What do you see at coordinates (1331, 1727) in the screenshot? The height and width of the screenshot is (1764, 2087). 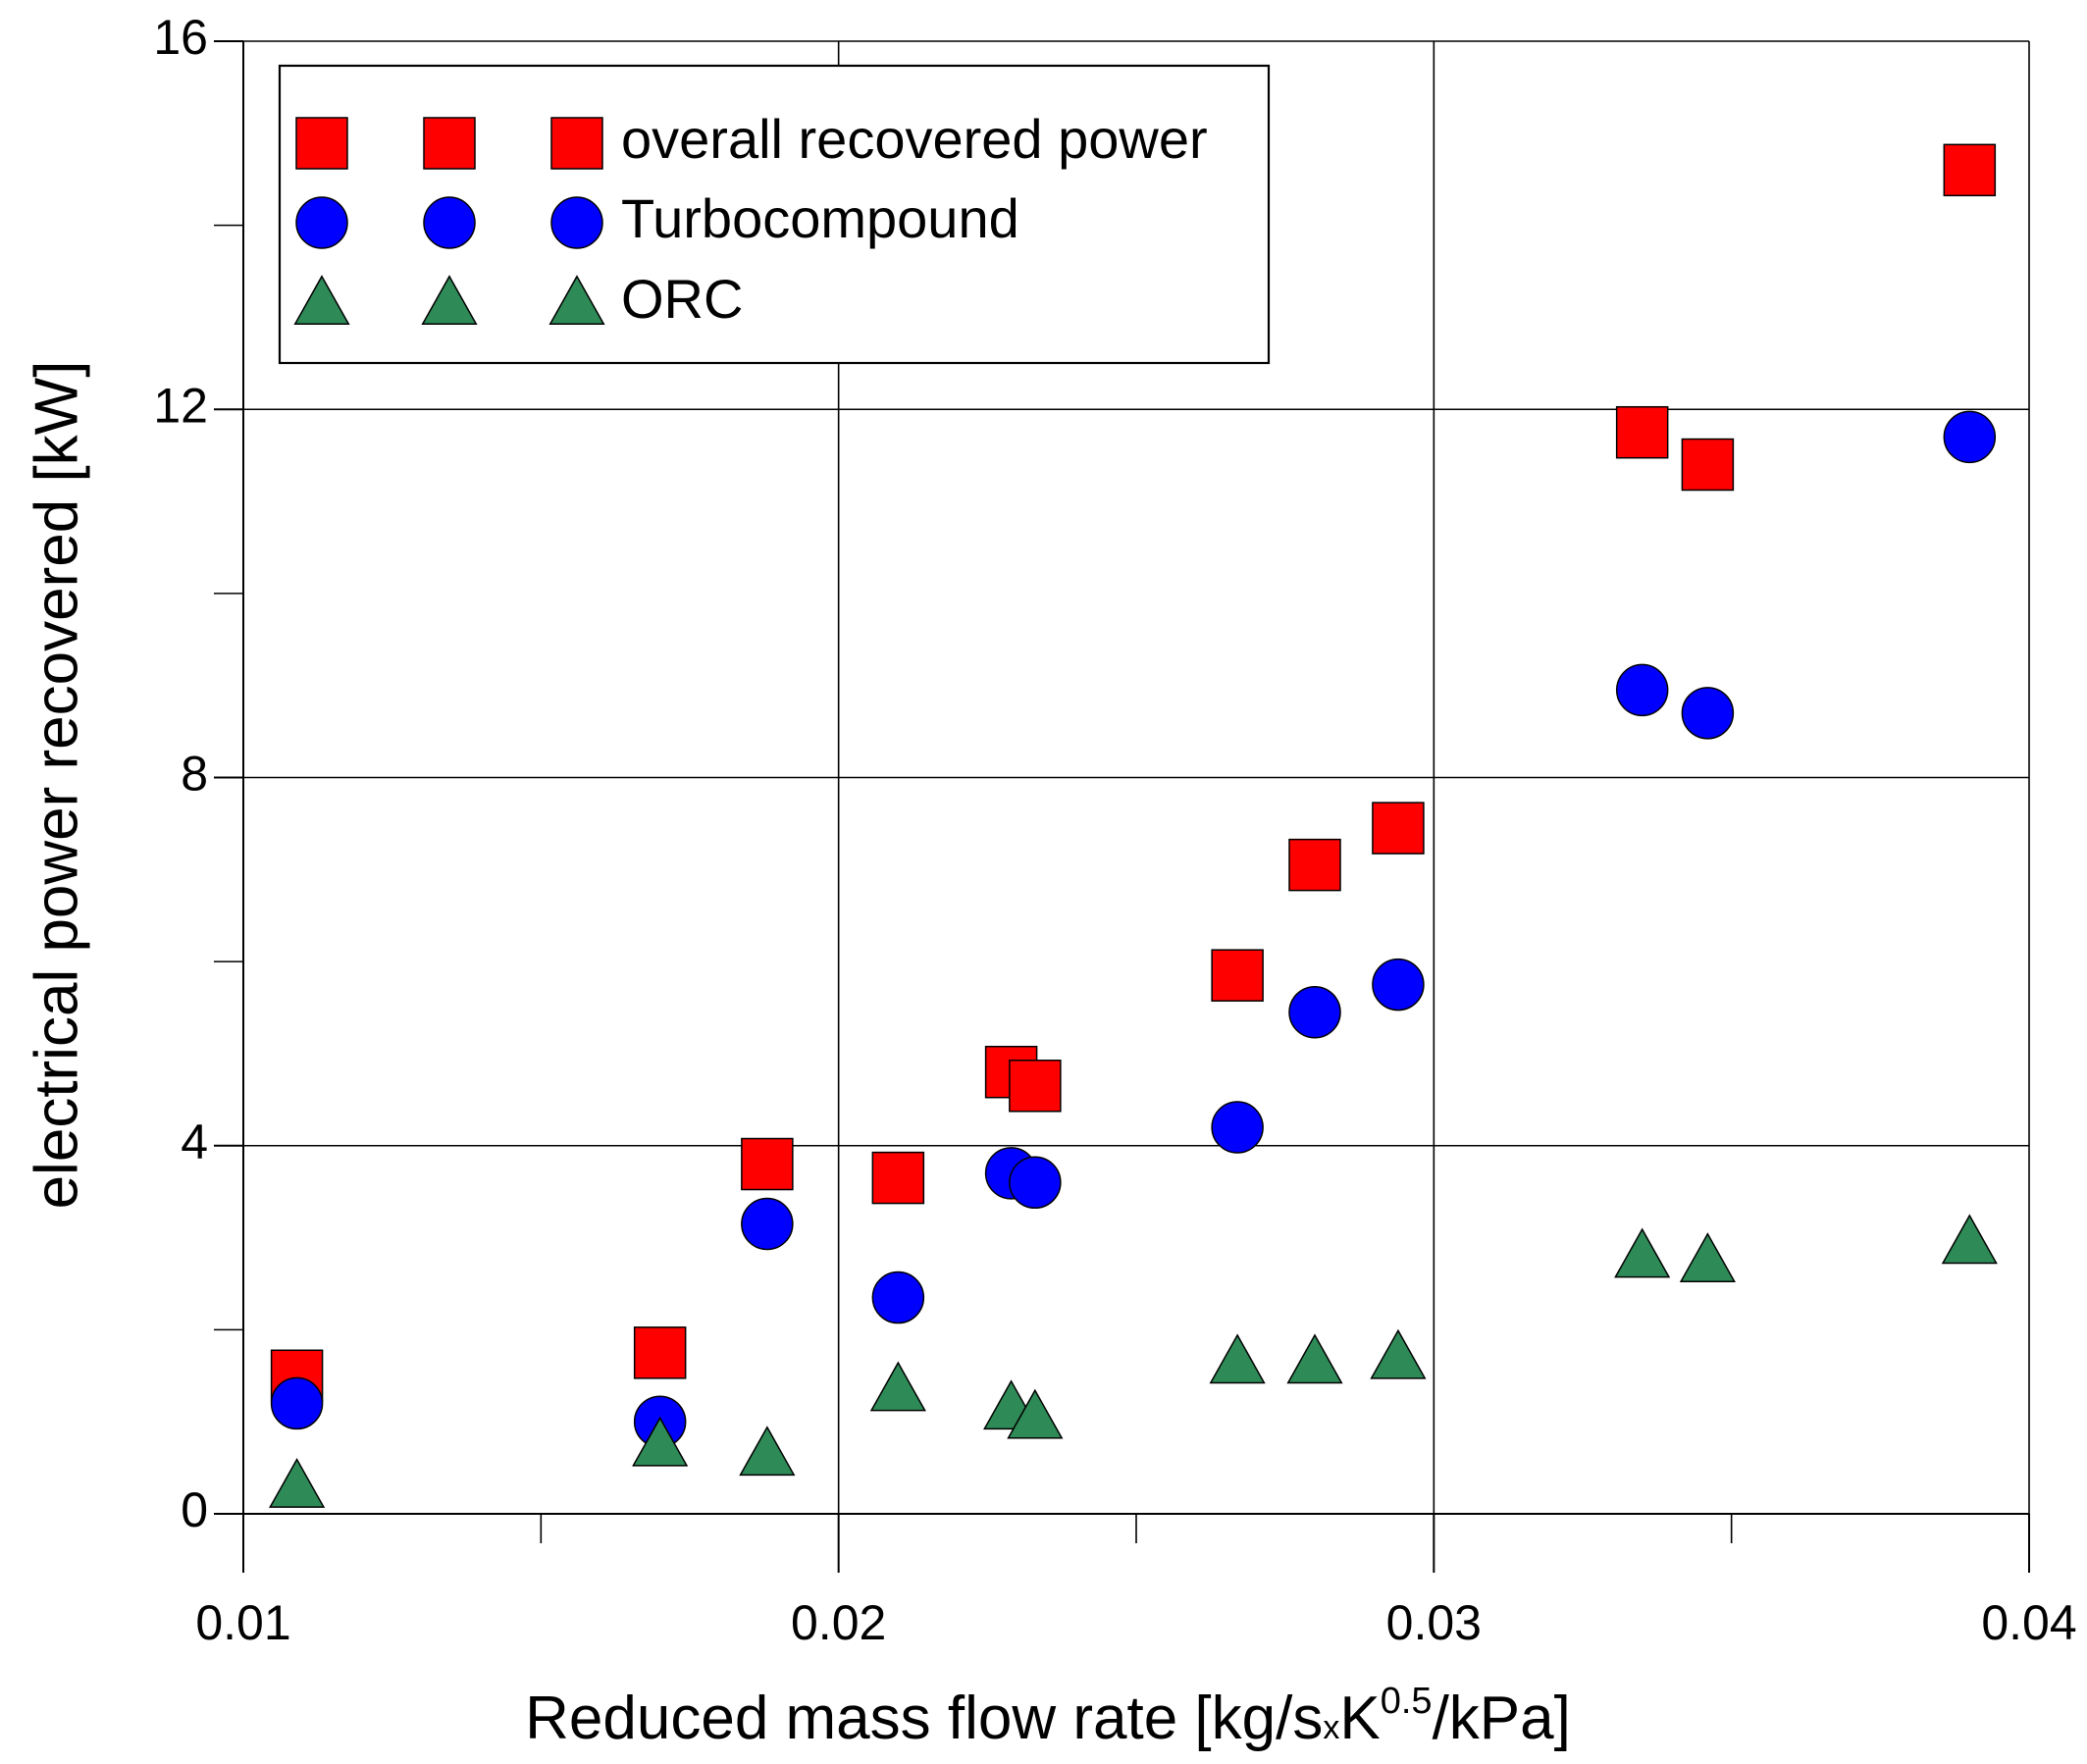 I see `x-axis-title-mult: x` at bounding box center [1331, 1727].